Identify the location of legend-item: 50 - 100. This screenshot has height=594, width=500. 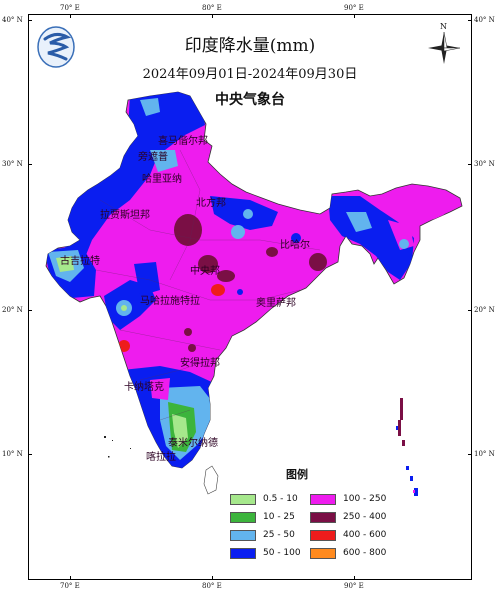
(265, 553).